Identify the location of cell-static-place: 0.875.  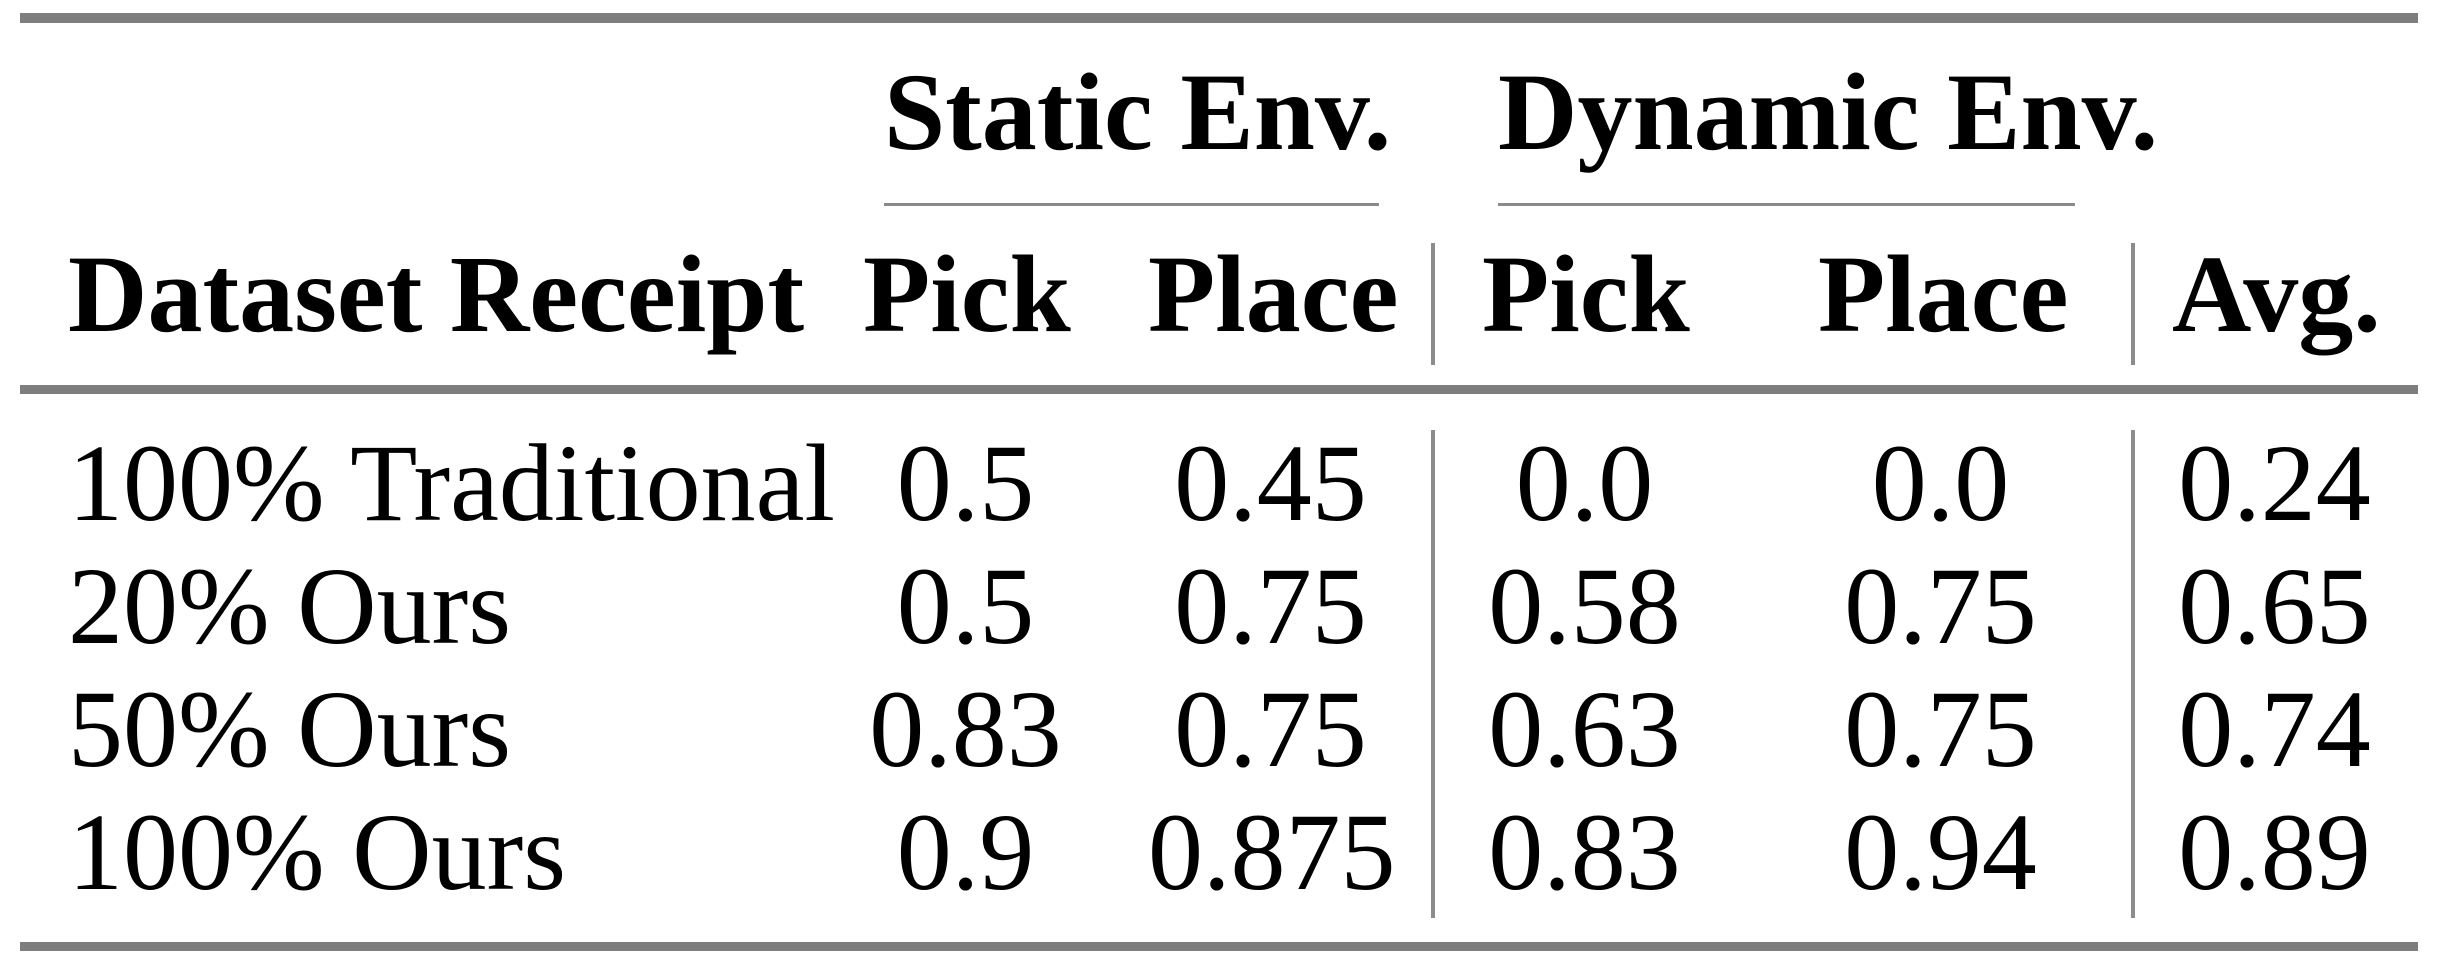
(1272, 852).